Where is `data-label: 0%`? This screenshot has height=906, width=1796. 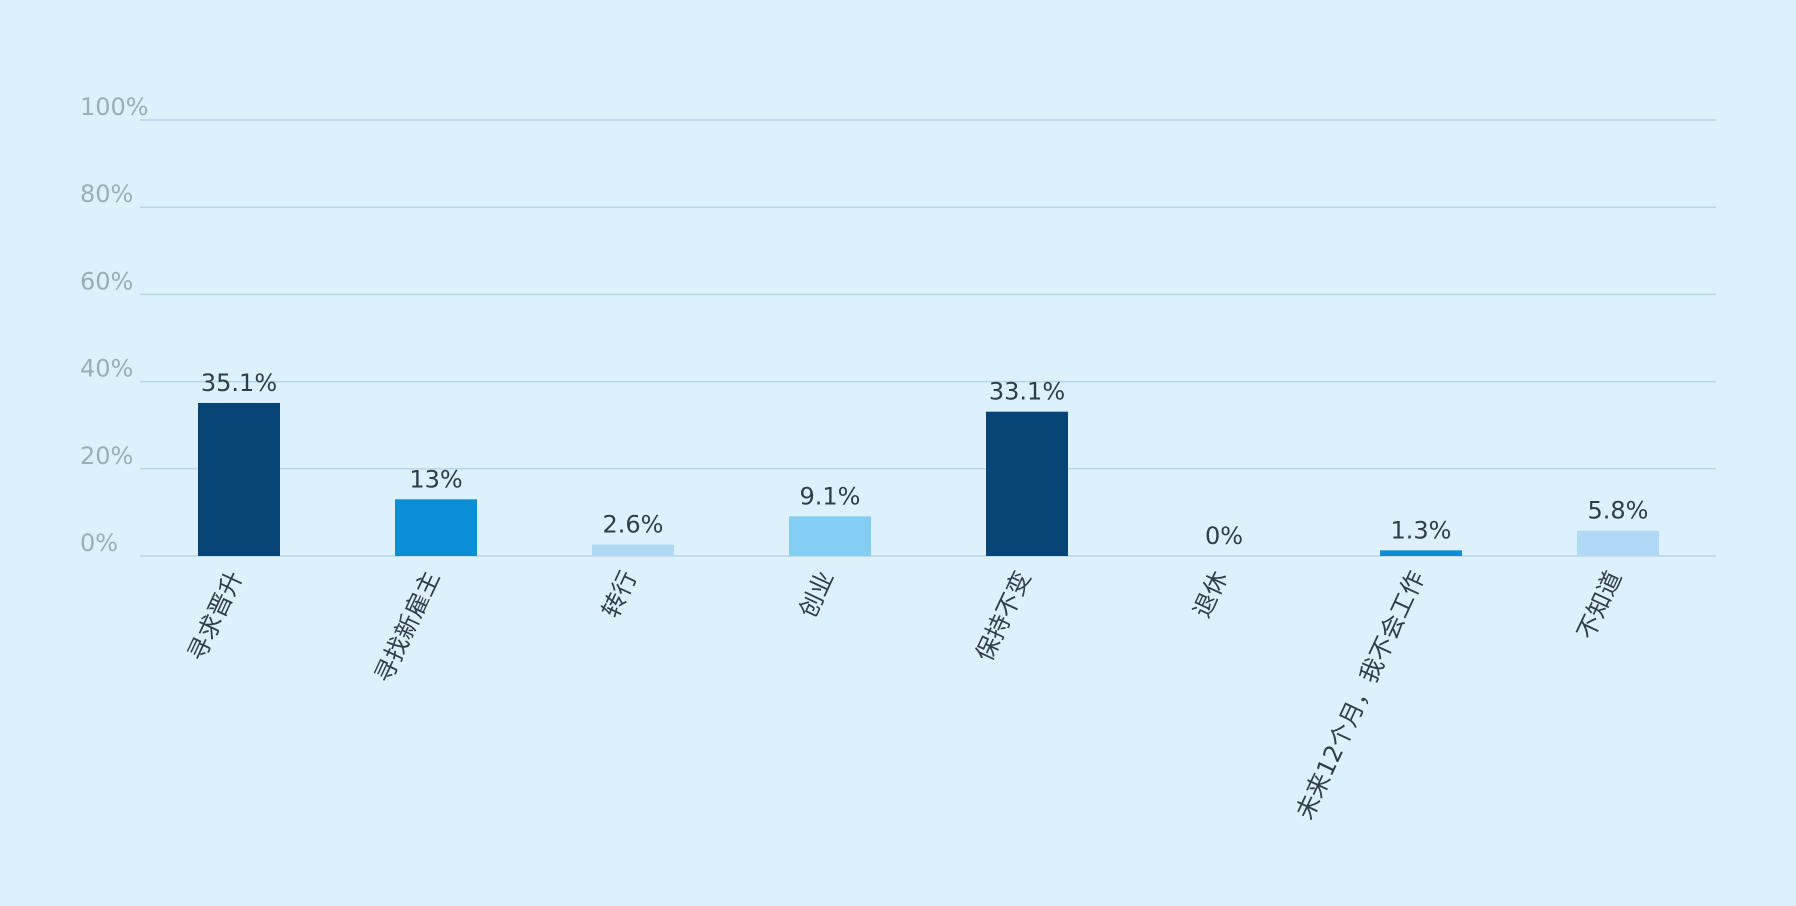 data-label: 0% is located at coordinates (1224, 536).